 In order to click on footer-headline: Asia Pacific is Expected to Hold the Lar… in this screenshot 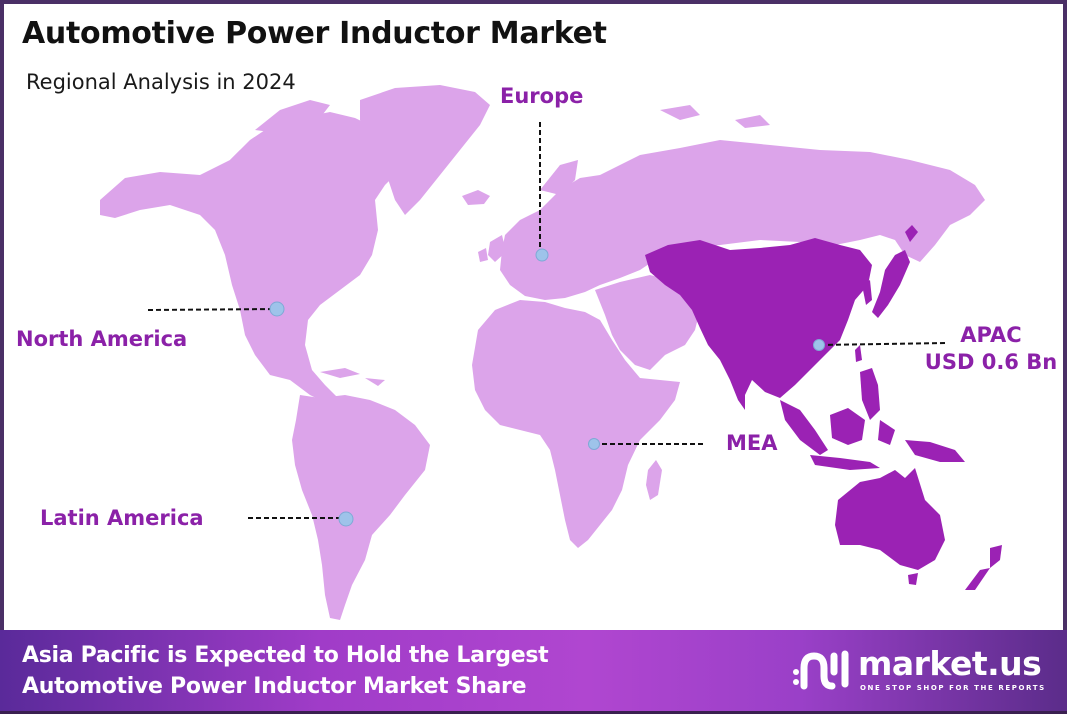, I will do `click(285, 671)`.